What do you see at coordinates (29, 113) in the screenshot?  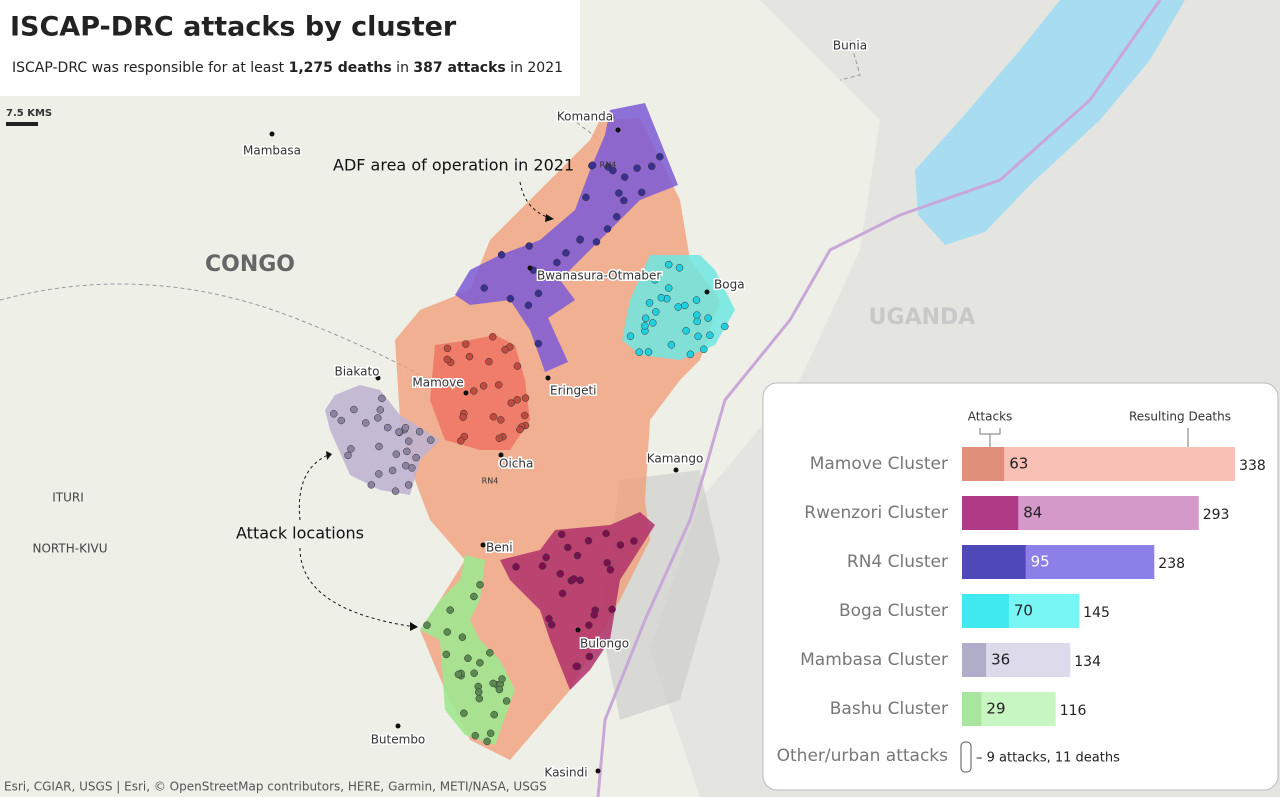 I see `scale-label: 7.5 KMS` at bounding box center [29, 113].